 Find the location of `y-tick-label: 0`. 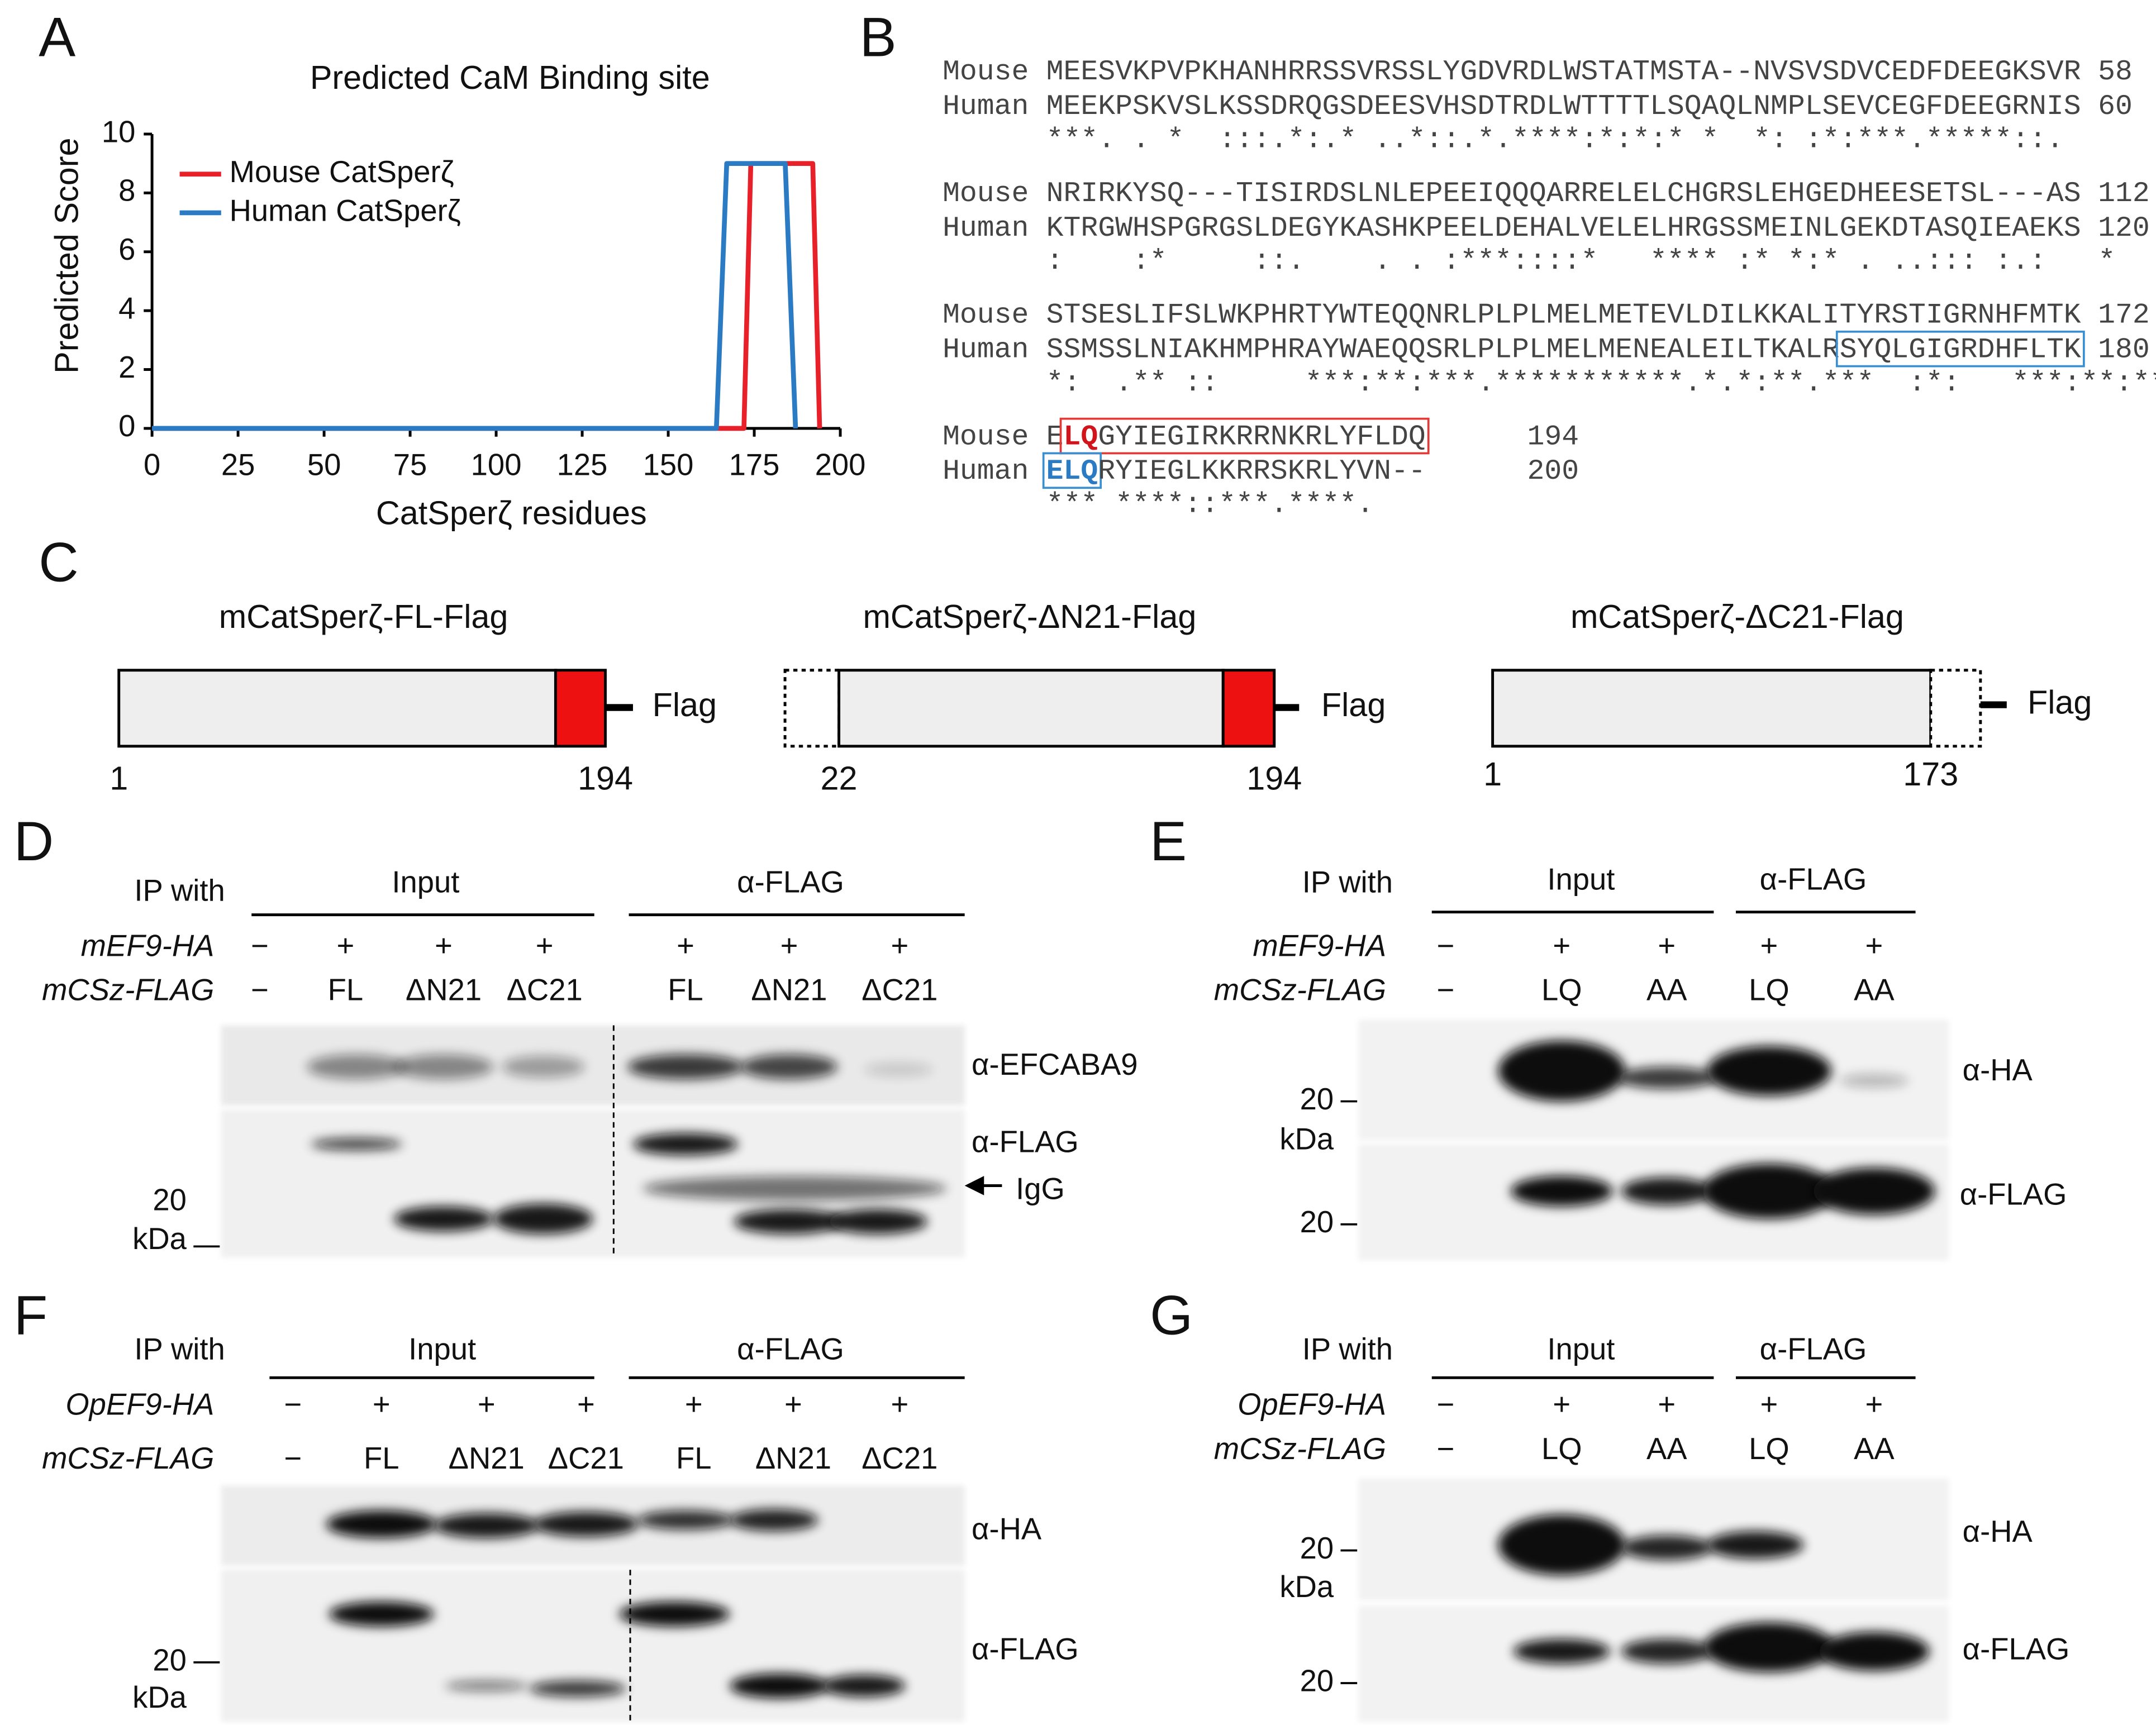

y-tick-label: 0 is located at coordinates (126, 426).